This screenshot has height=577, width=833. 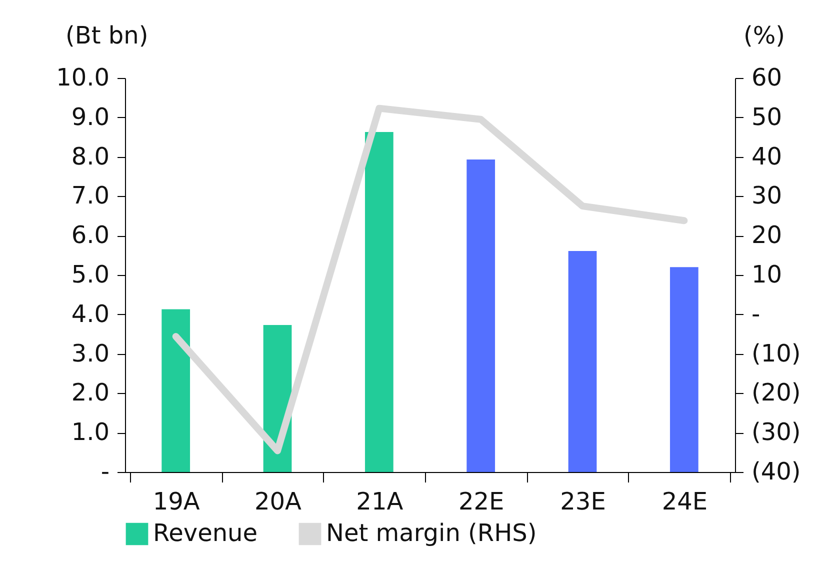 I want to click on y2-tick-label: (10), so click(x=776, y=353).